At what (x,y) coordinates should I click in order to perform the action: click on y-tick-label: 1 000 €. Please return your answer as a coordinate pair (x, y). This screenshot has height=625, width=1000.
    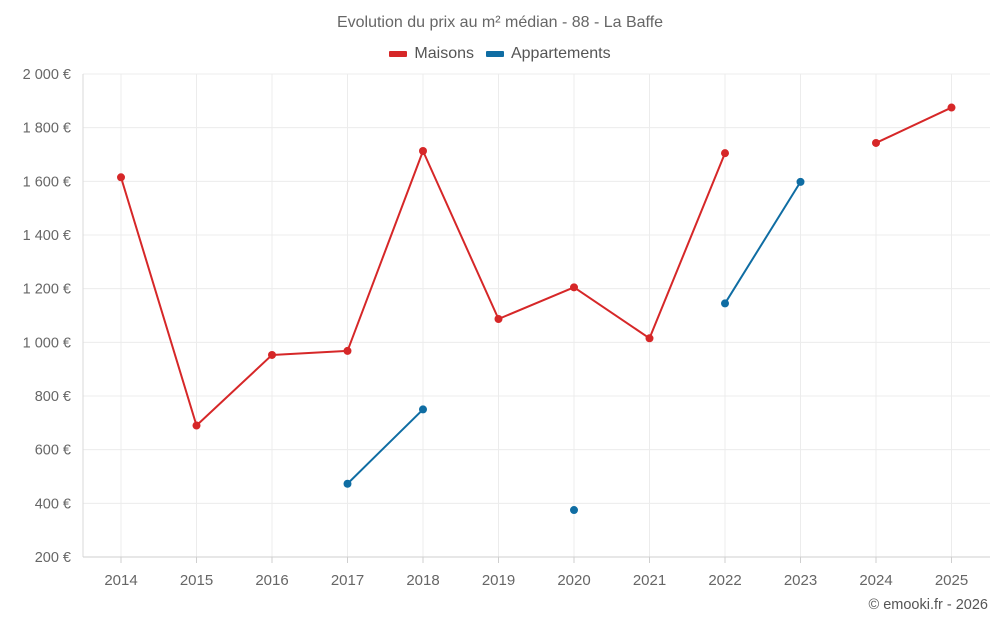
    Looking at the image, I should click on (47, 343).